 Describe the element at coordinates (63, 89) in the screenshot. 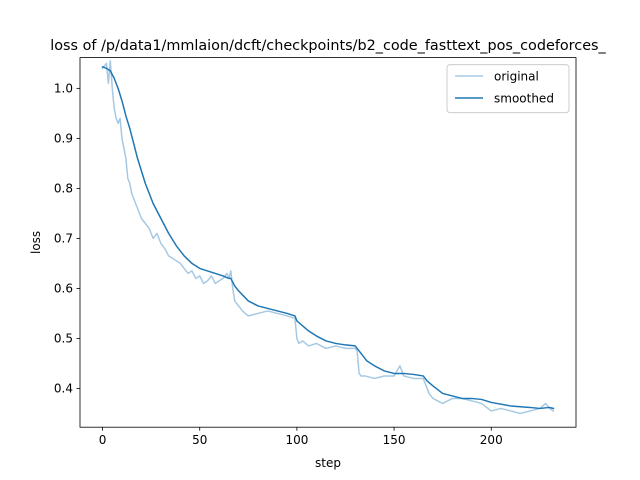

I see `y-tick-label: 1.0` at that location.